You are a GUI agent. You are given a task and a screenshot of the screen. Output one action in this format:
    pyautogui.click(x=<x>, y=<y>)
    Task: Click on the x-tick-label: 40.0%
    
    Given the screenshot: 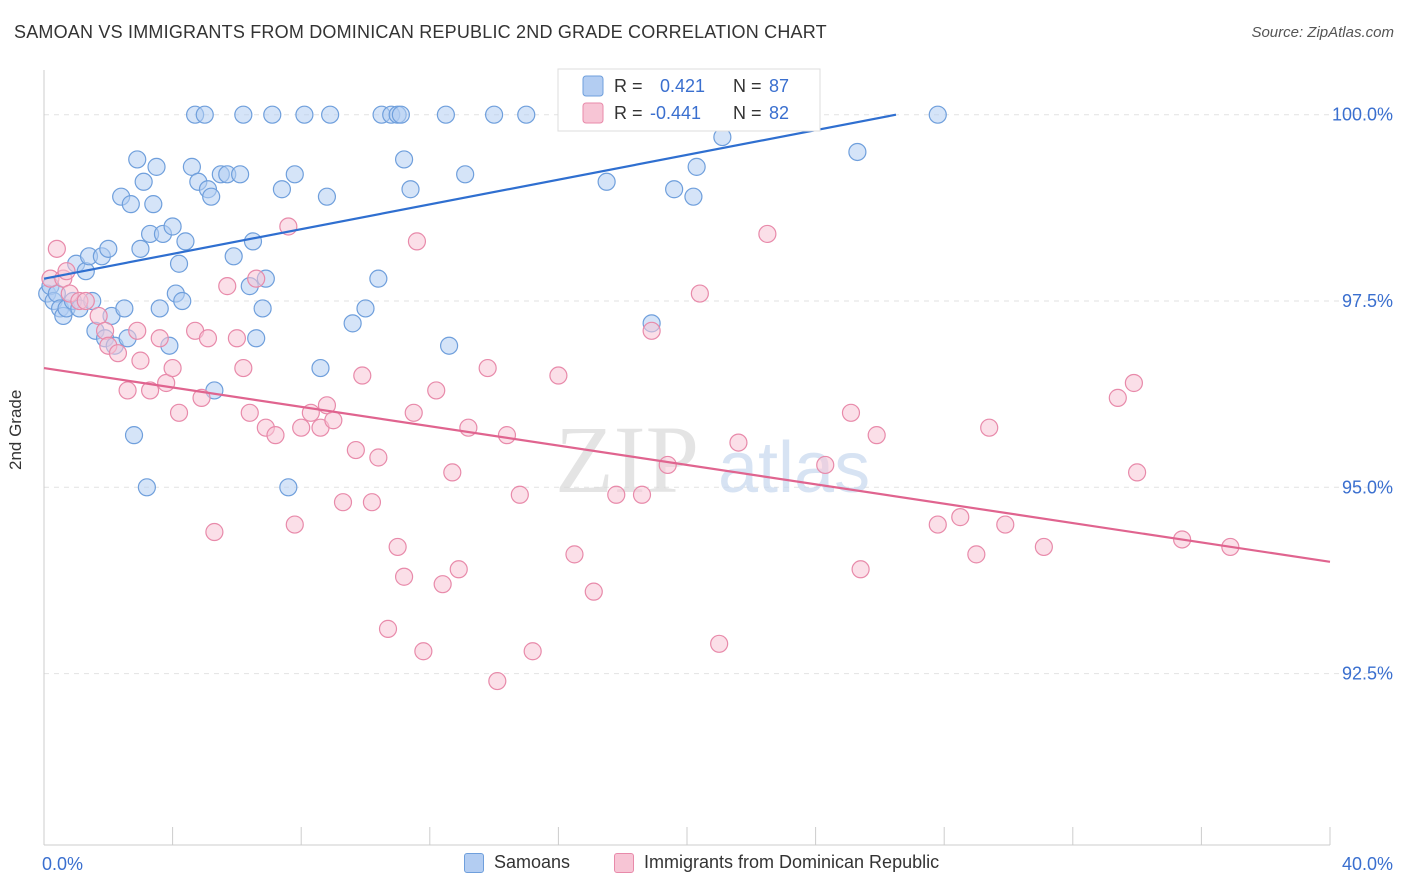 What is the action you would take?
    pyautogui.click(x=1367, y=864)
    